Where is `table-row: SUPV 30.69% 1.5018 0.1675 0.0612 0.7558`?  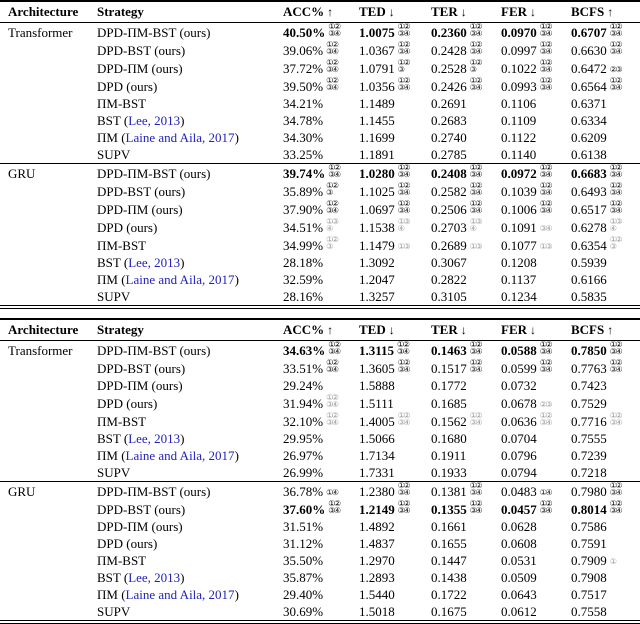
table-row: SUPV 30.69% 1.5018 0.1675 0.0612 0.7558 is located at coordinates (320, 612).